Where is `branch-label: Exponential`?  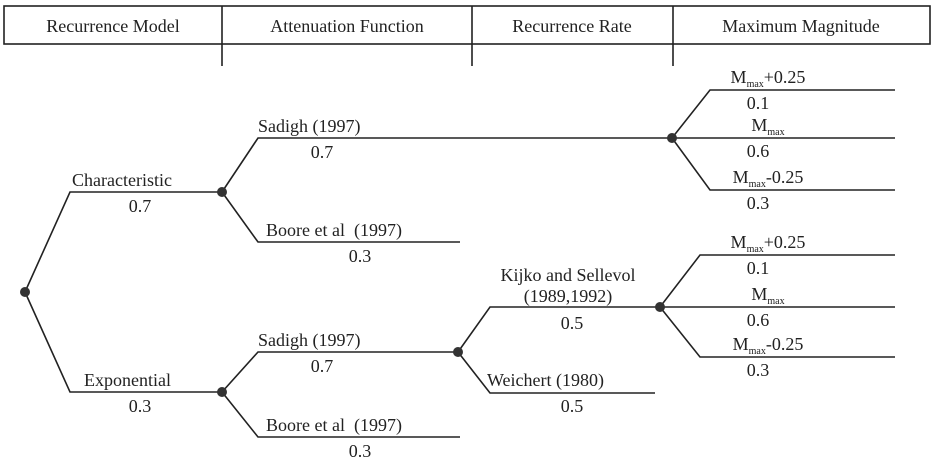
branch-label: Exponential is located at coordinates (127, 380).